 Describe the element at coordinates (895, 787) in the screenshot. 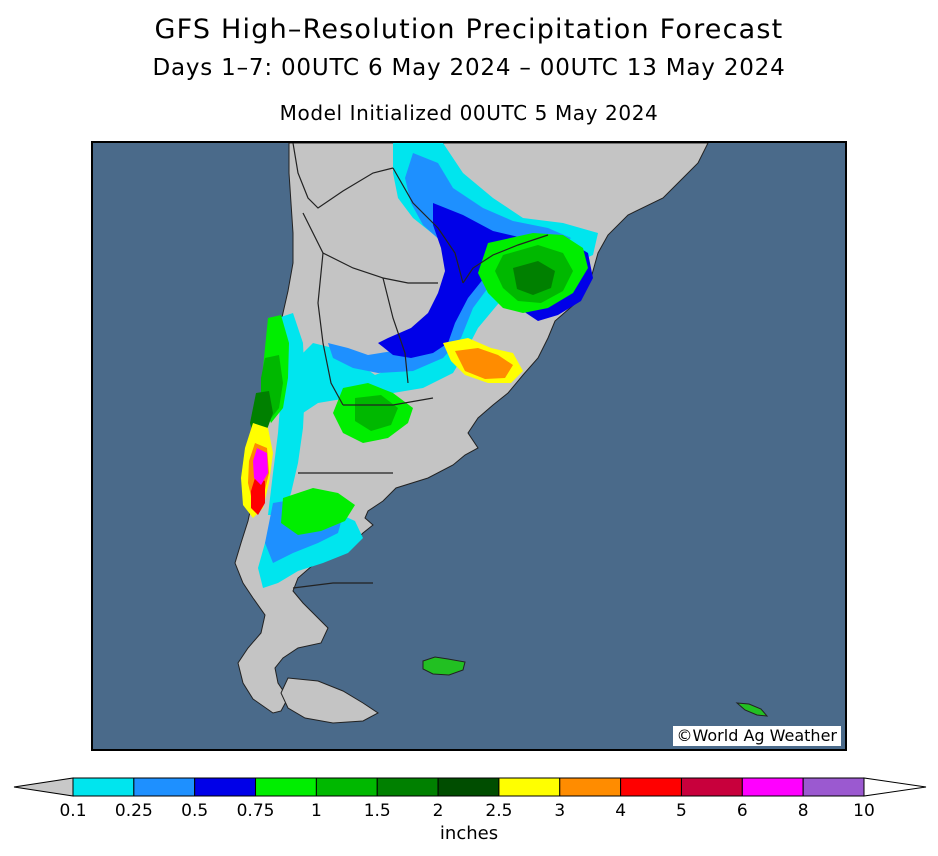

I see `legend-arrow-high` at that location.